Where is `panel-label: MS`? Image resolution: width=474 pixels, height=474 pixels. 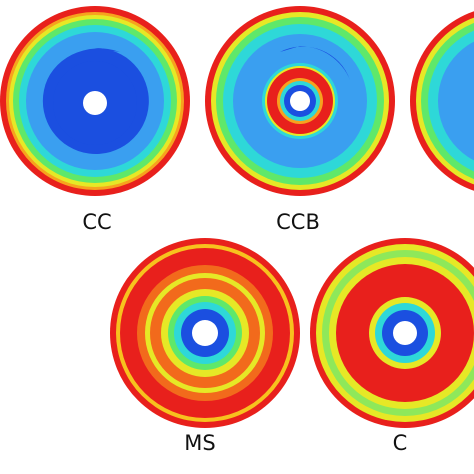
panel-label: MS is located at coordinates (199, 443).